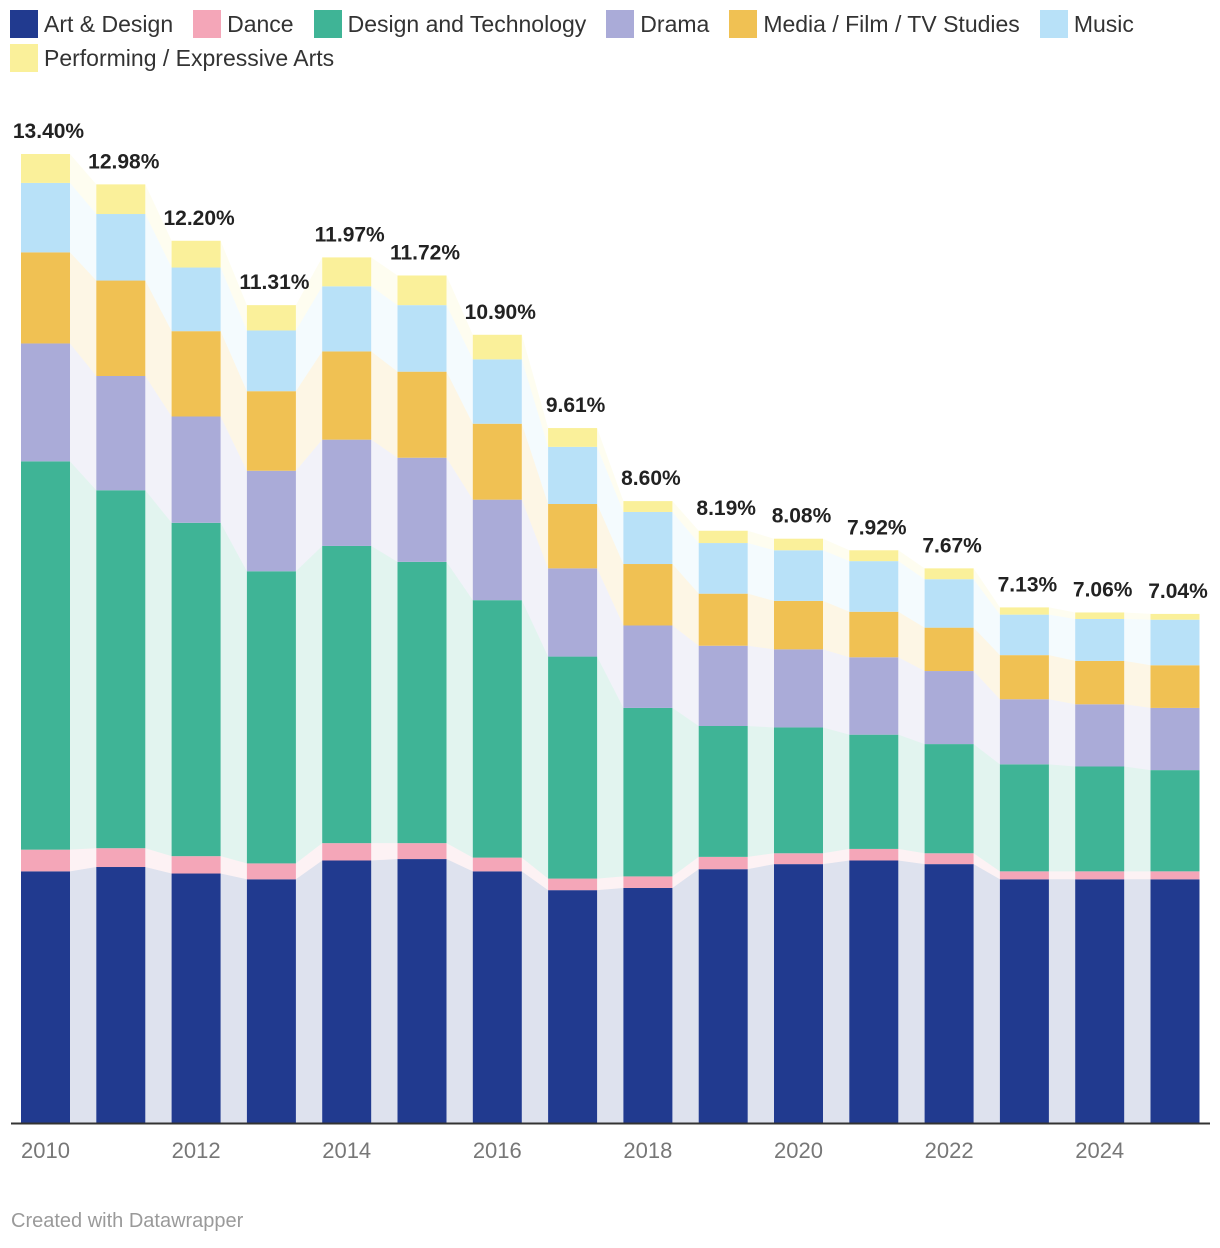 This screenshot has height=1248, width=1220. Describe the element at coordinates (723, 619) in the screenshot. I see `bar-media-film-tv-studies-2019` at that location.